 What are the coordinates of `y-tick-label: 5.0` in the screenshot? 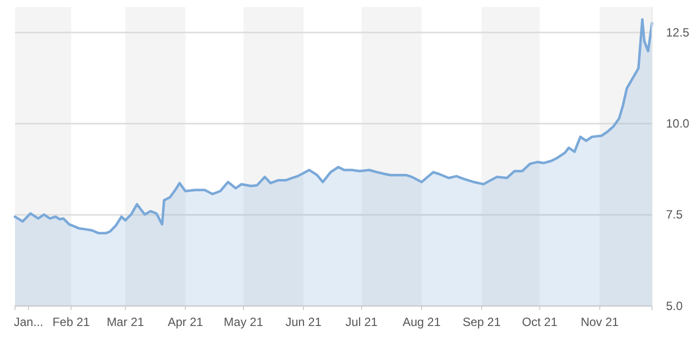 It's located at (675, 305).